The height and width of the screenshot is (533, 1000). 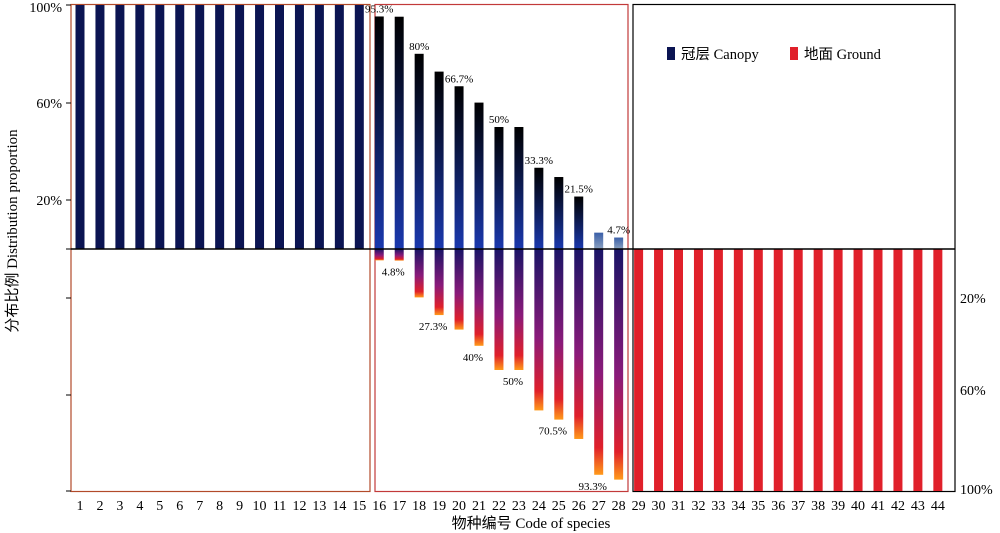 What do you see at coordinates (319, 506) in the screenshot?
I see `x-tick-label-13: 13` at bounding box center [319, 506].